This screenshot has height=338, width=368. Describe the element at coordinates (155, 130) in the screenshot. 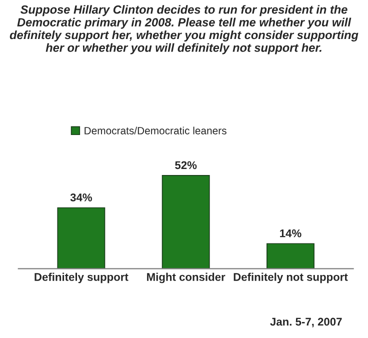

I see `legend-label: Democrats/Democratic leaners` at that location.